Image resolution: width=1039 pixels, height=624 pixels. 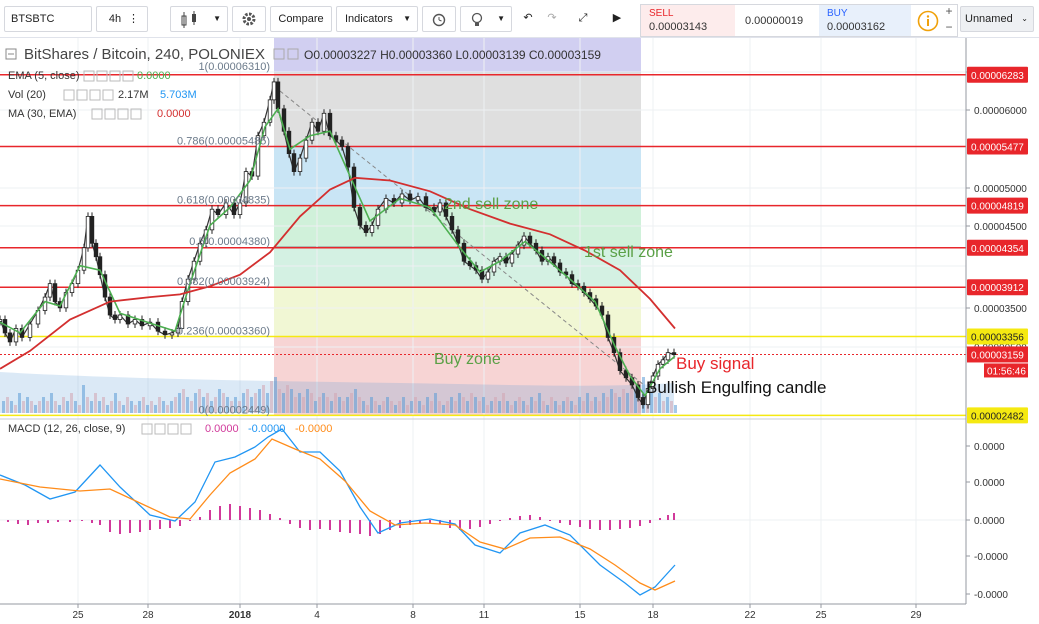 I want to click on buy-button: BUY 0.00003162, so click(x=865, y=20).